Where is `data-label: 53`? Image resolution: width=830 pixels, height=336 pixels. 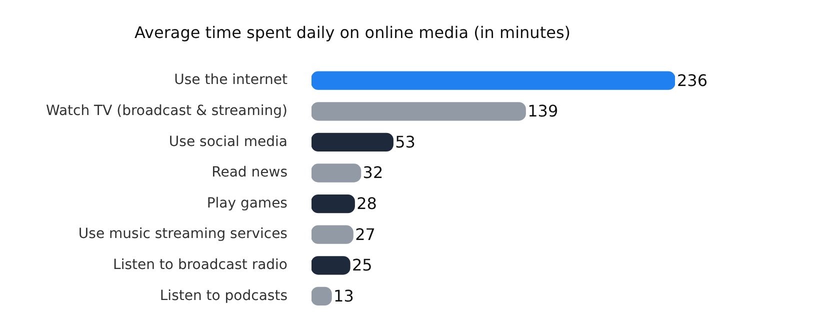
data-label: 53 is located at coordinates (405, 142).